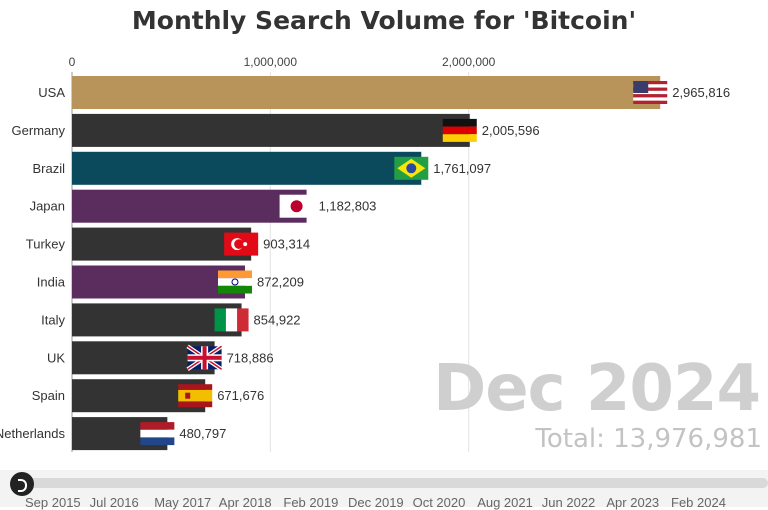  What do you see at coordinates (48, 168) in the screenshot?
I see `category-label: Brazil` at bounding box center [48, 168].